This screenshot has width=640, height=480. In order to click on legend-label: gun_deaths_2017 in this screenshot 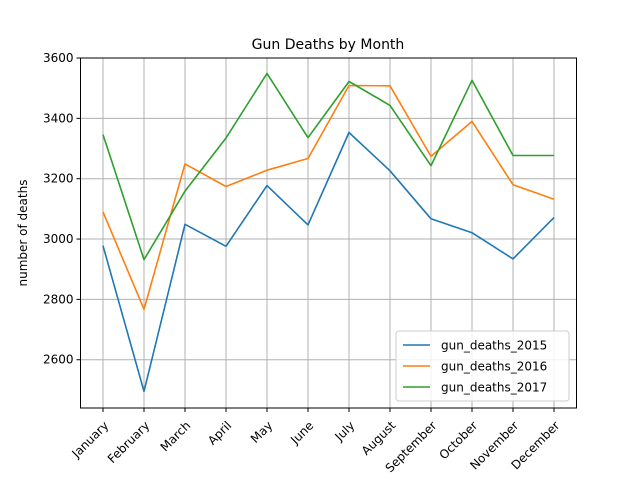, I will do `click(494, 388)`.